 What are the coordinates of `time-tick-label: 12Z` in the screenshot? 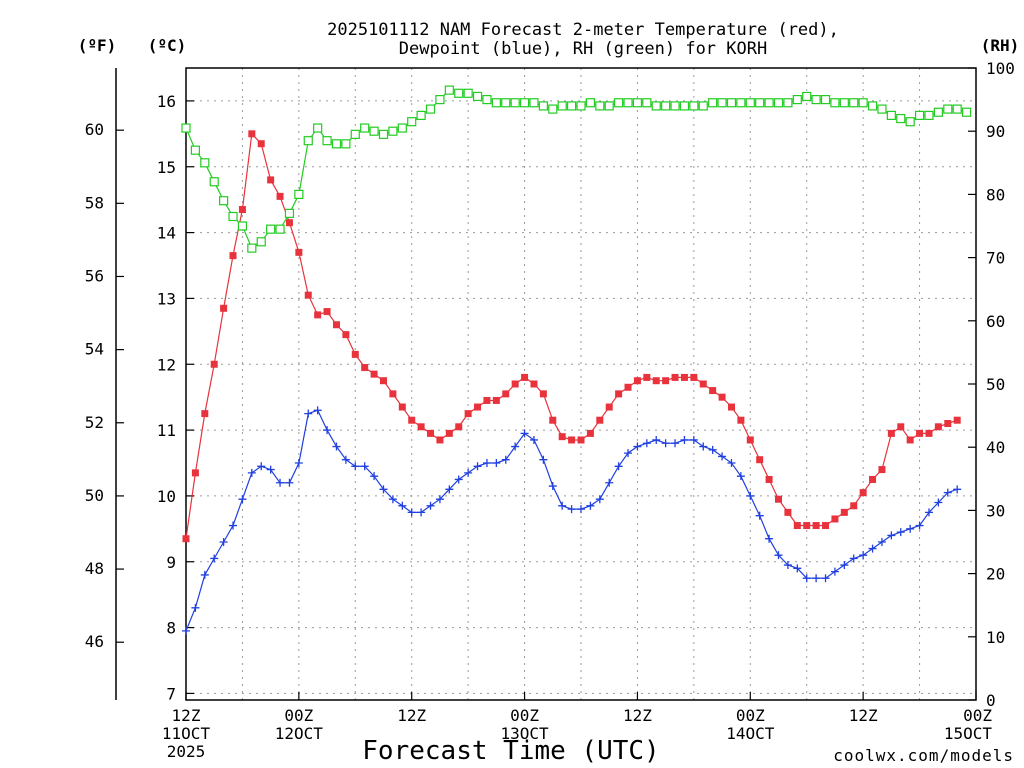 It's located at (863, 715).